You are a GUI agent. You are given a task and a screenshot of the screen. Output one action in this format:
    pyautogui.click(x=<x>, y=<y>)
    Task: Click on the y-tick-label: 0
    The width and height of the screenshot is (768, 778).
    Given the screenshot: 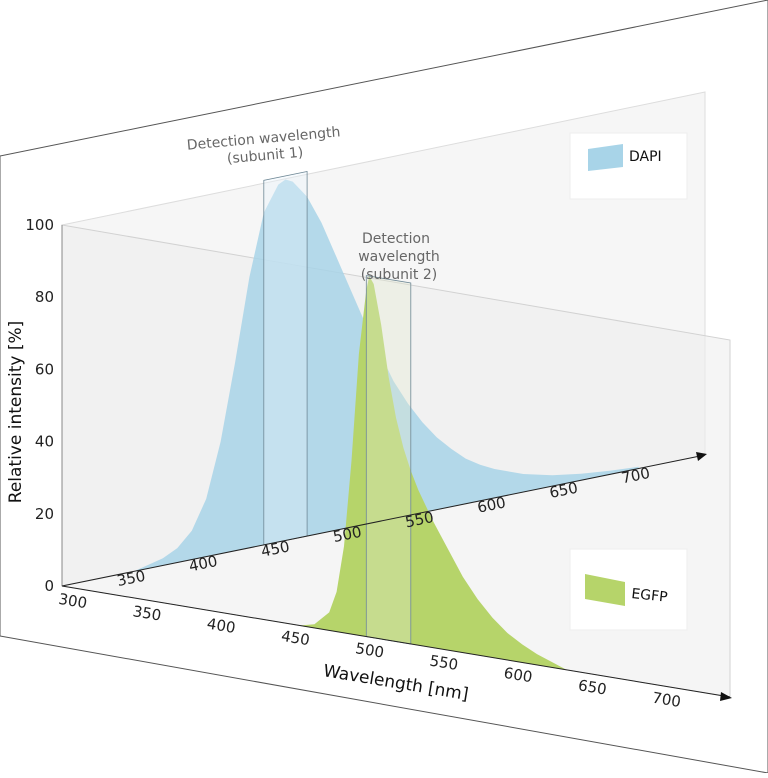 What is the action you would take?
    pyautogui.click(x=49, y=586)
    